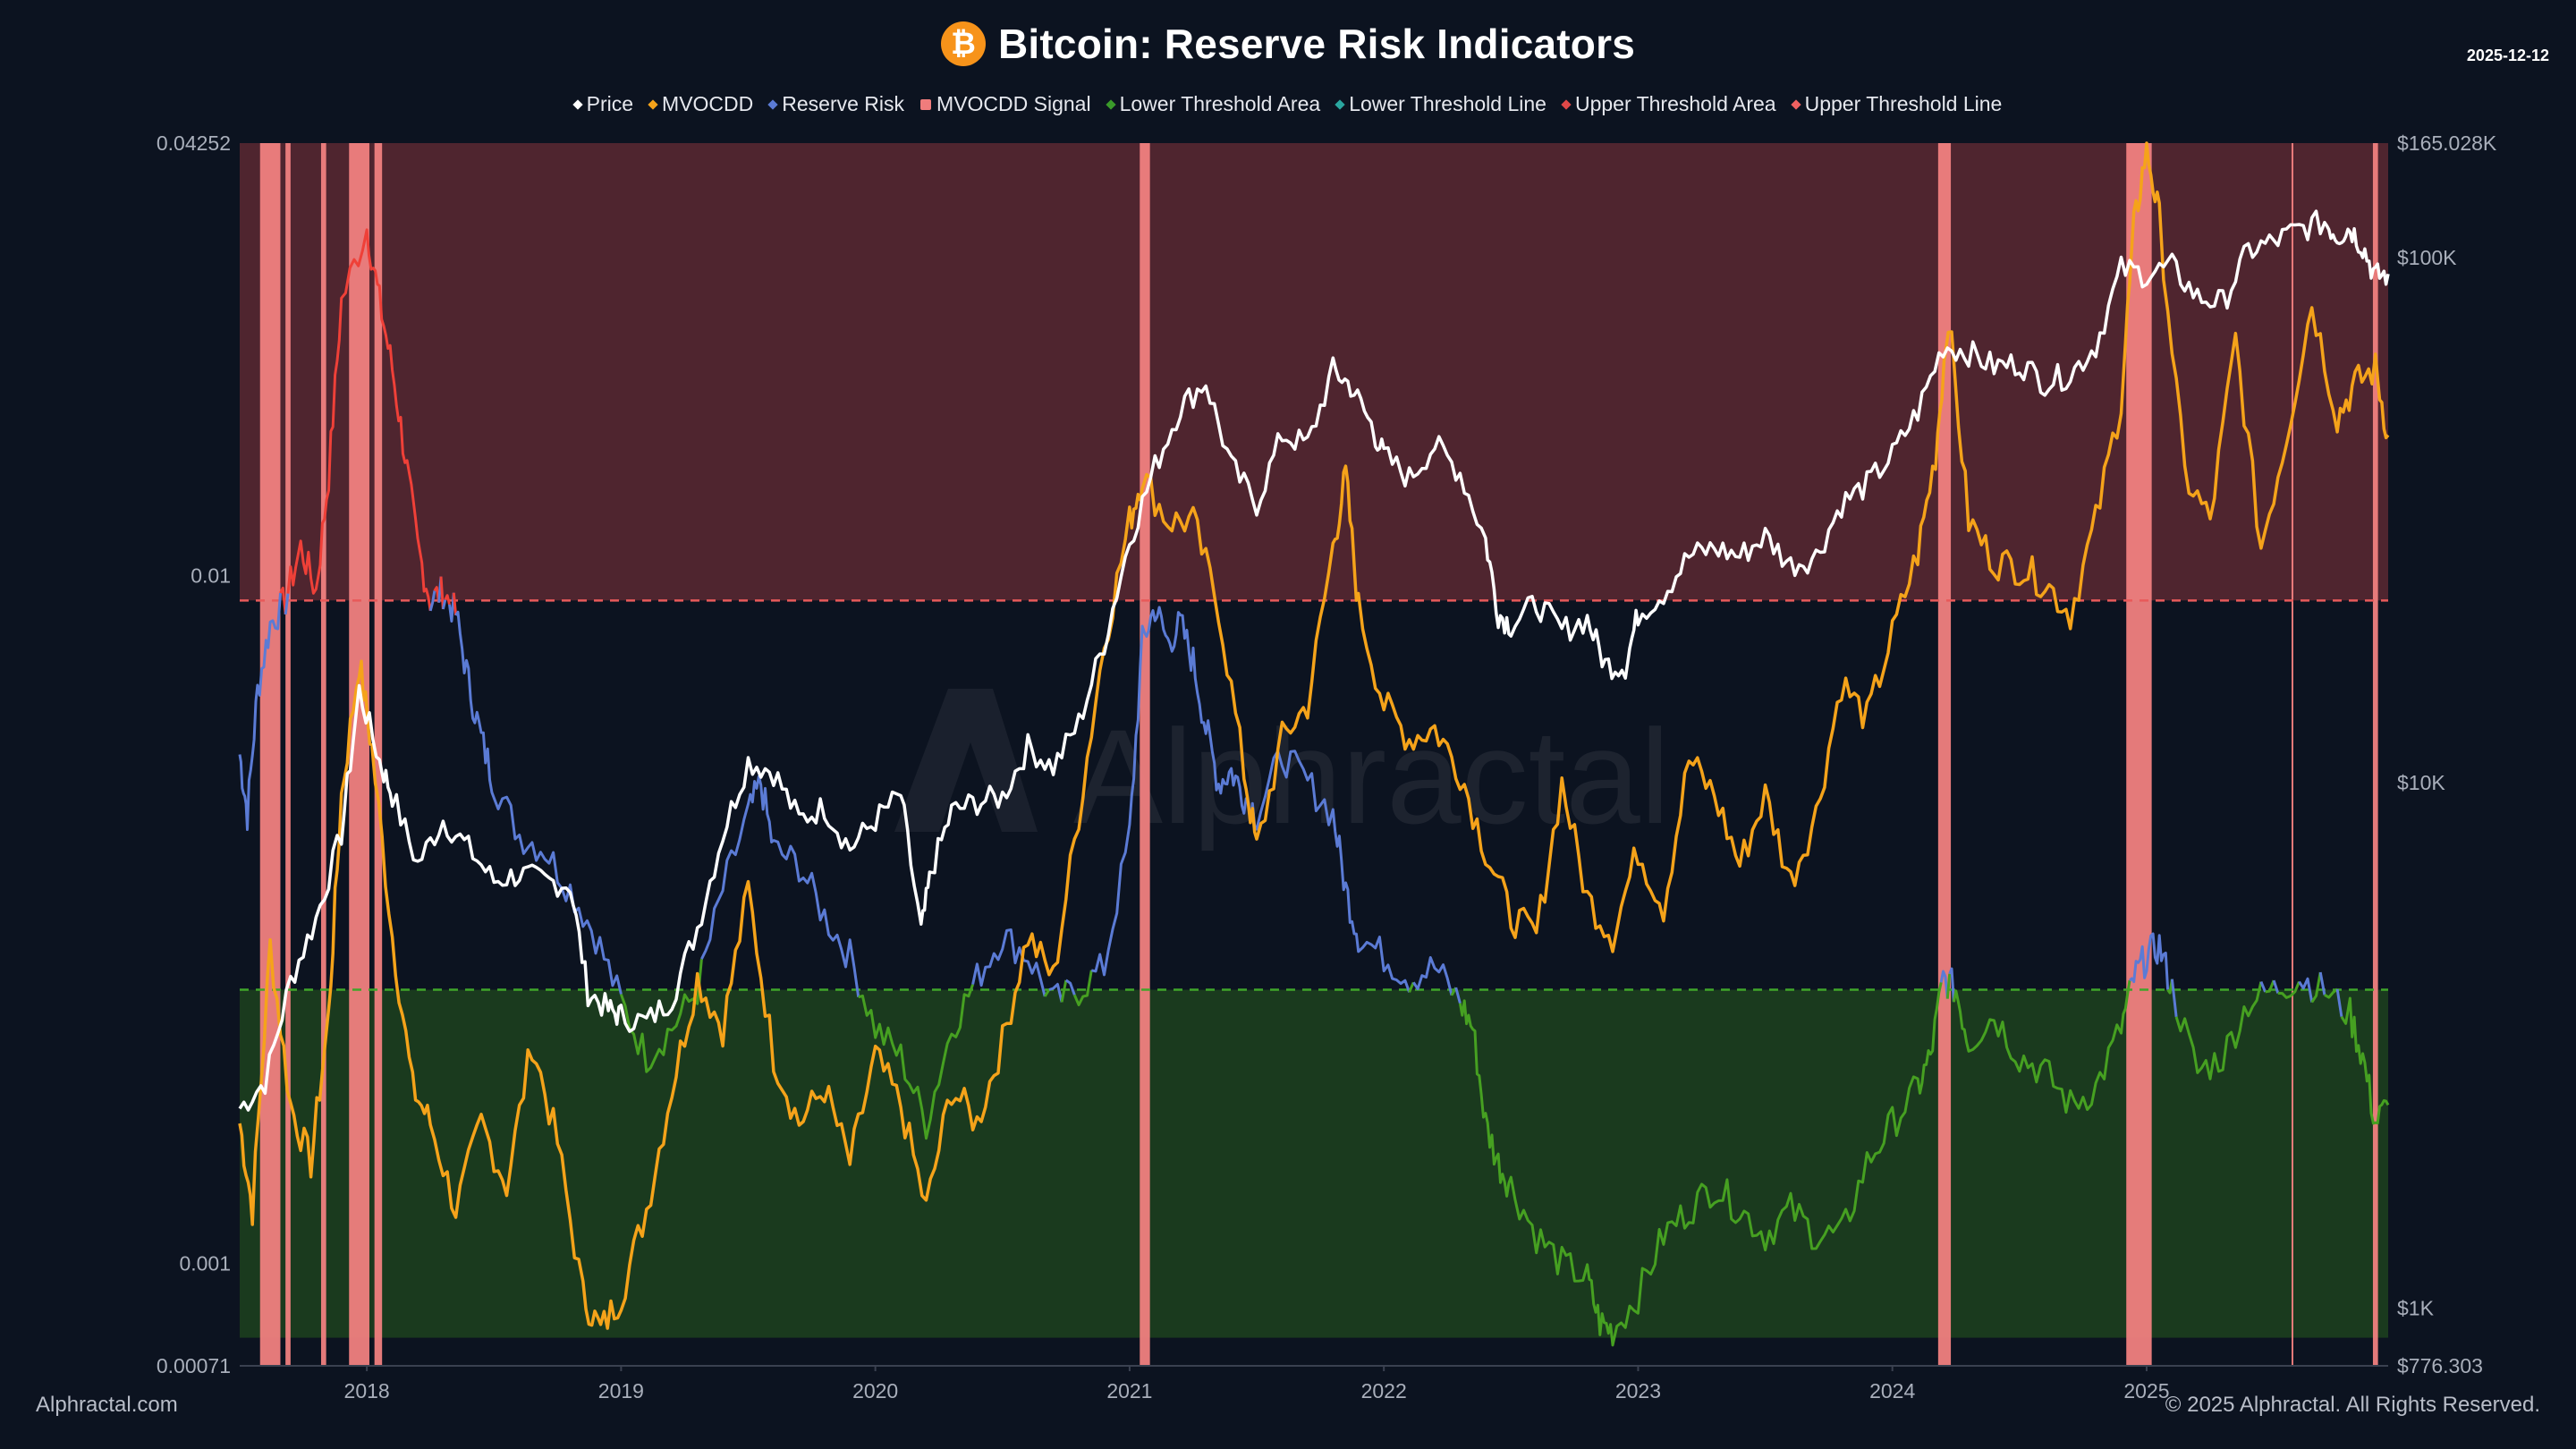 This screenshot has height=1449, width=2576. I want to click on legend-label: Lower Threshold Area, so click(1220, 103).